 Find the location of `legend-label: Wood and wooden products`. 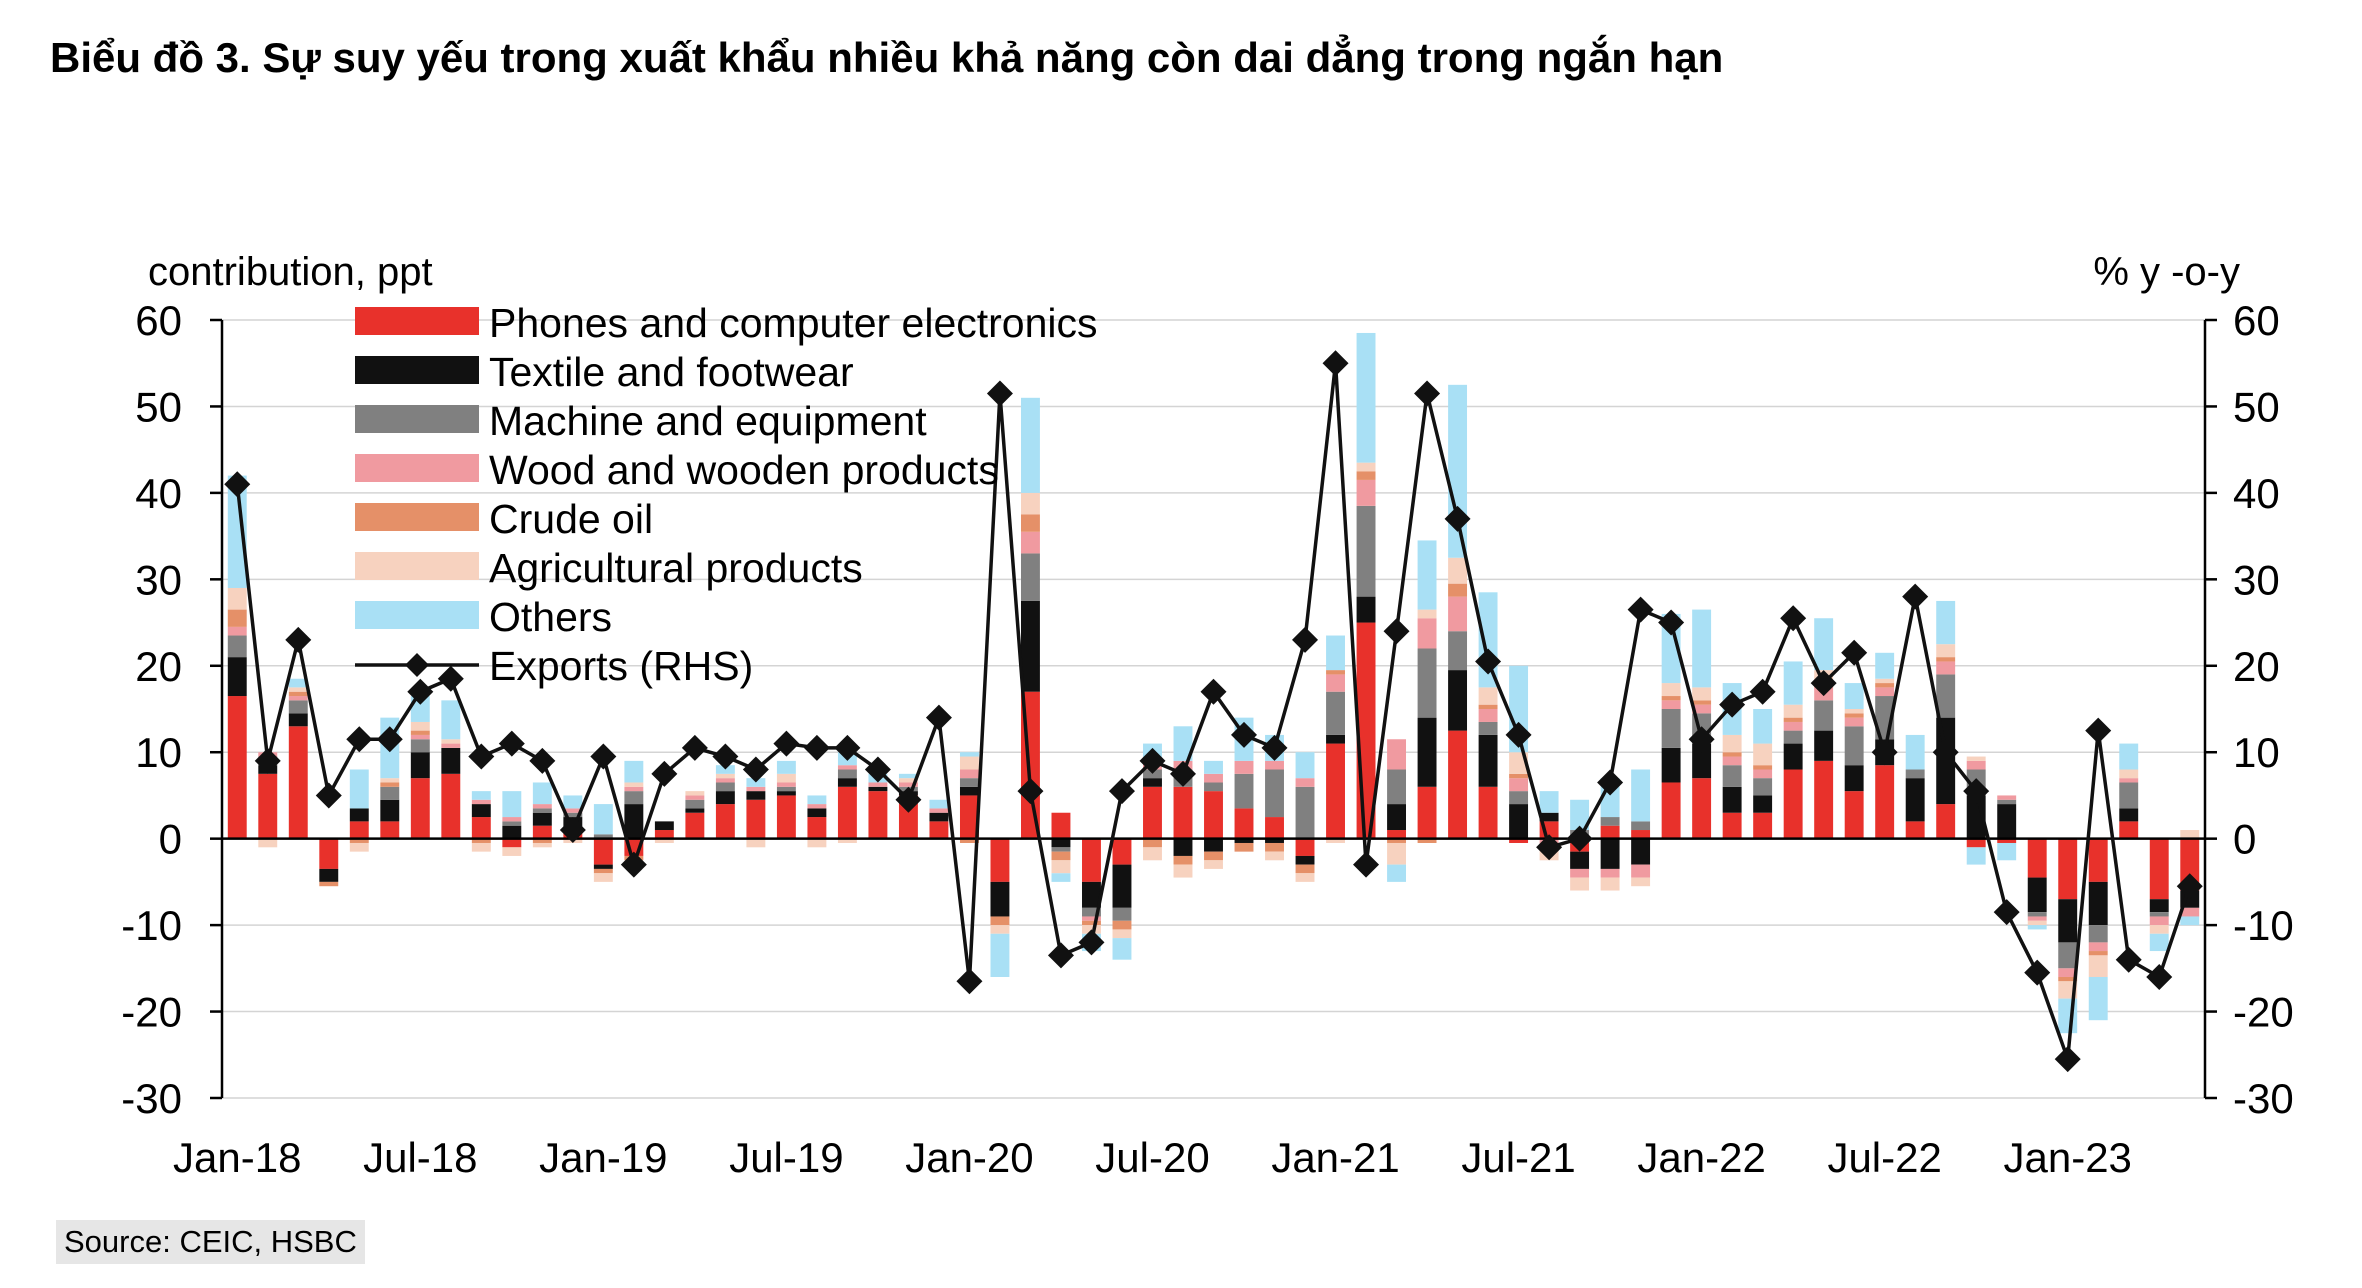

legend-label: Wood and wooden products is located at coordinates (744, 470).